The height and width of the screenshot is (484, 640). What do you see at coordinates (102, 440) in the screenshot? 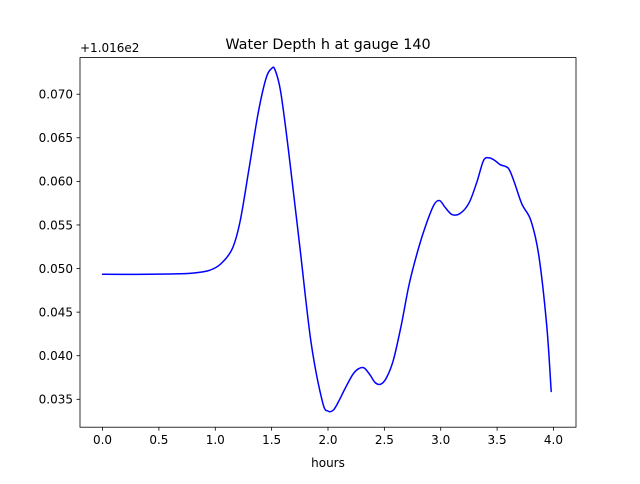
I see `x-tick-label: 0.0` at bounding box center [102, 440].